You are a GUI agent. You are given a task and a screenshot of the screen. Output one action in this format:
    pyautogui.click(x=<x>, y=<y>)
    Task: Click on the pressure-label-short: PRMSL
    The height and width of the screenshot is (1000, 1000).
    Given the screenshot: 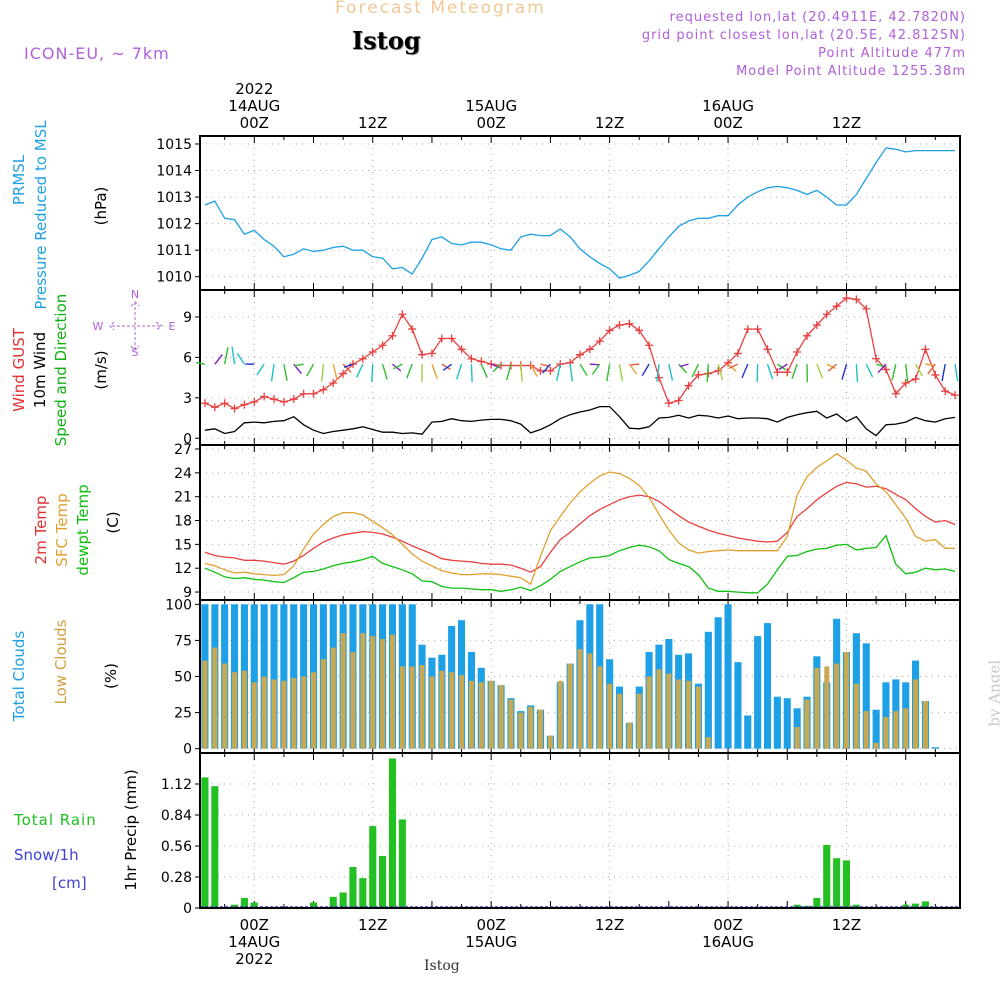 What is the action you would take?
    pyautogui.click(x=19, y=179)
    